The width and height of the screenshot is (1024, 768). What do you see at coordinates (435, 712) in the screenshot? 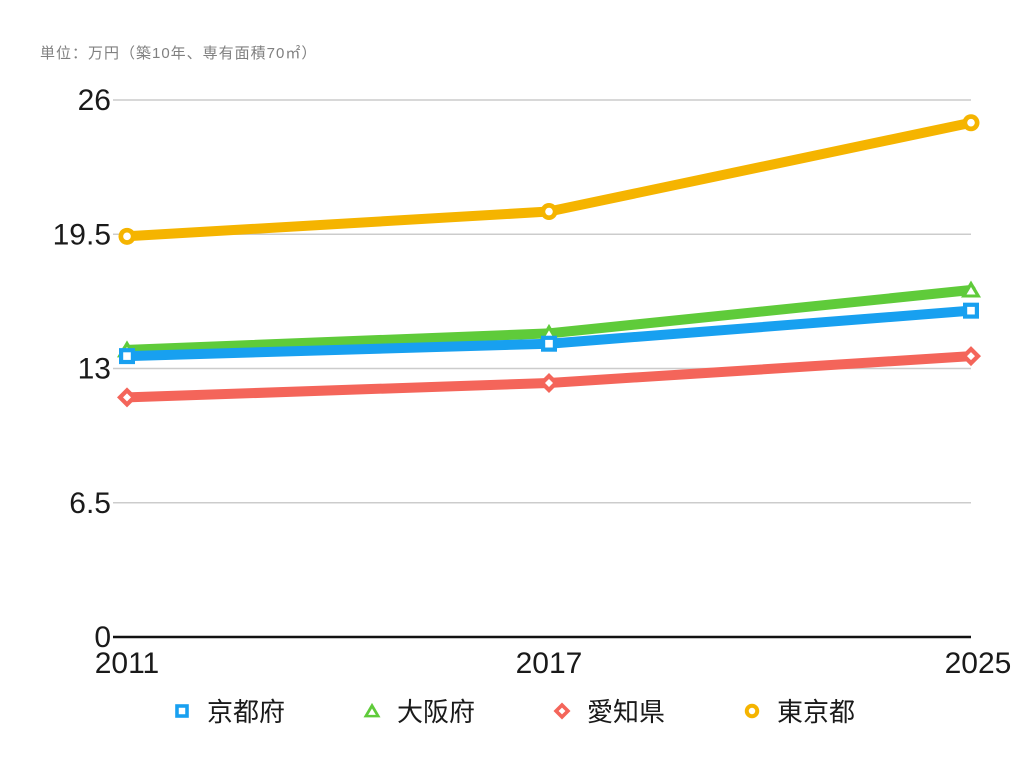
I see `legend-label: 大阪府` at bounding box center [435, 712].